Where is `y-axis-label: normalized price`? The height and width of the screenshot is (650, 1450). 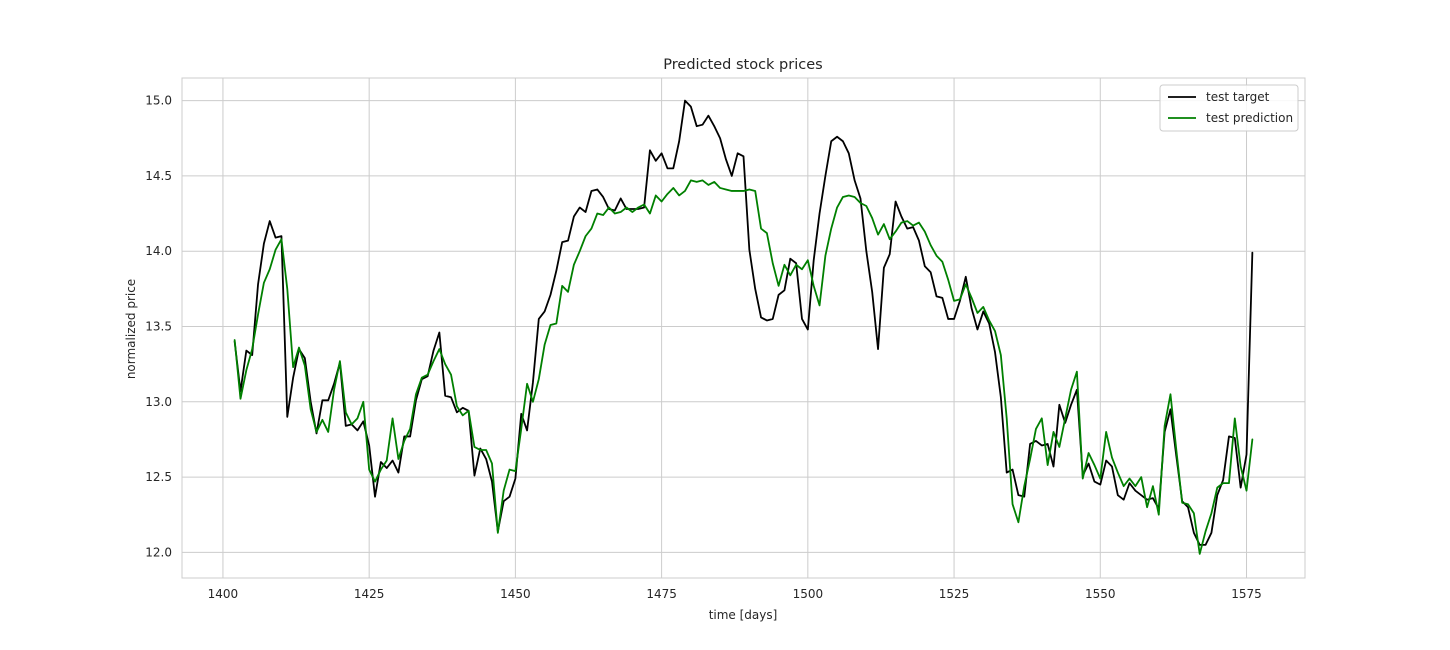
y-axis-label: normalized price is located at coordinates (131, 329).